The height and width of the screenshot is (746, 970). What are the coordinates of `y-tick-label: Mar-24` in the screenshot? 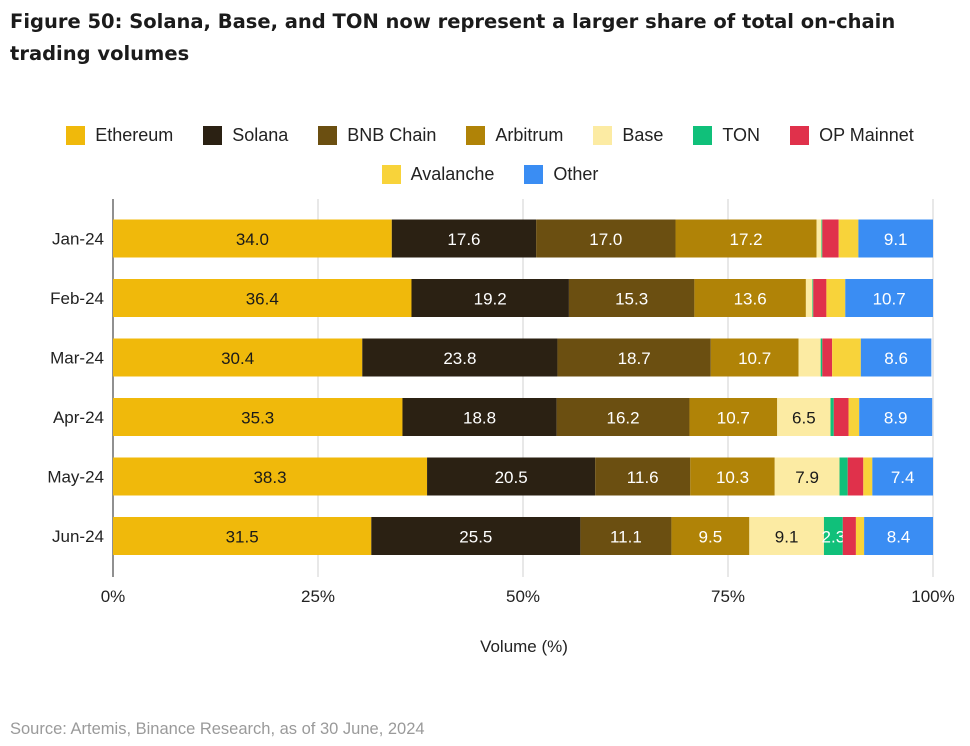 It's located at (77, 358).